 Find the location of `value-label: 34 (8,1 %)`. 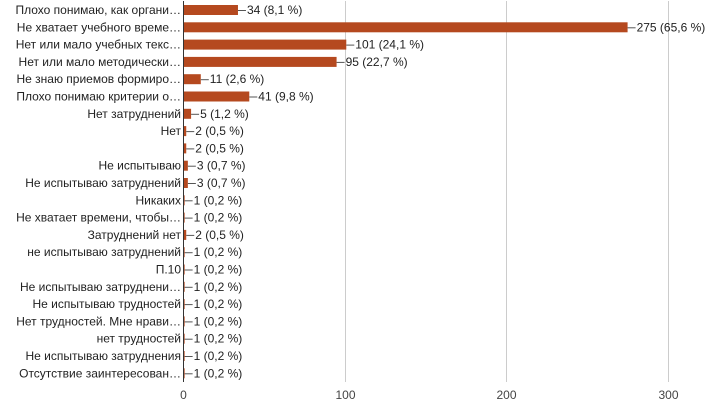

value-label: 34 (8,1 %) is located at coordinates (274, 10).